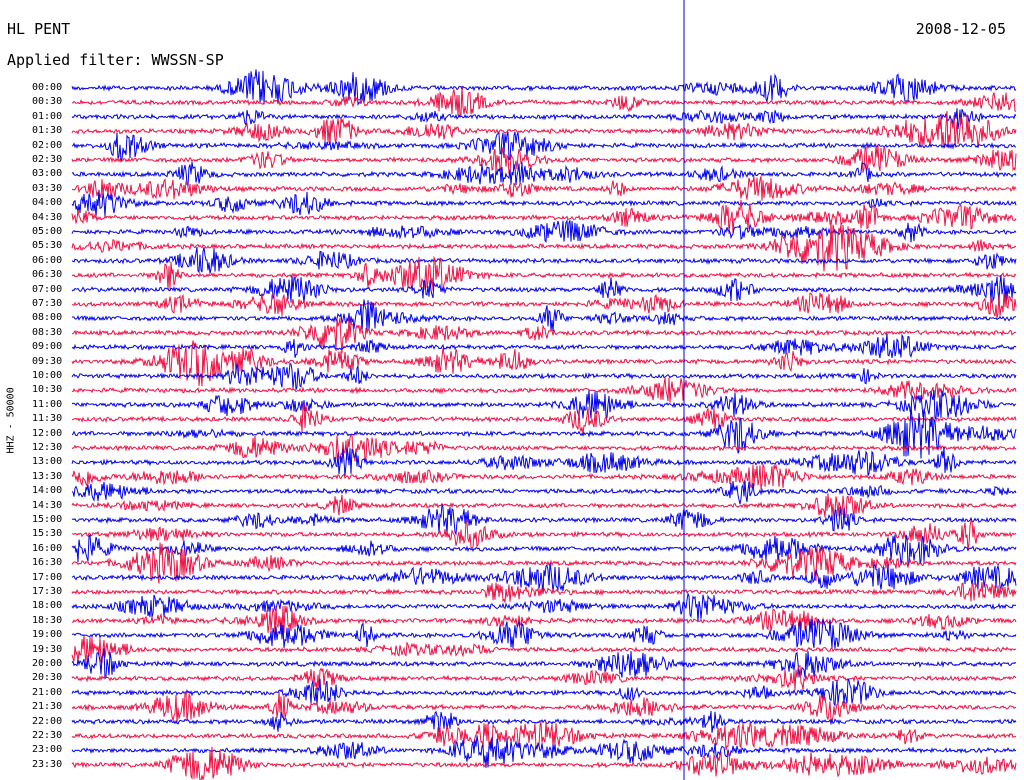 The height and width of the screenshot is (780, 1024). I want to click on time-label: 10:00, so click(47, 375).